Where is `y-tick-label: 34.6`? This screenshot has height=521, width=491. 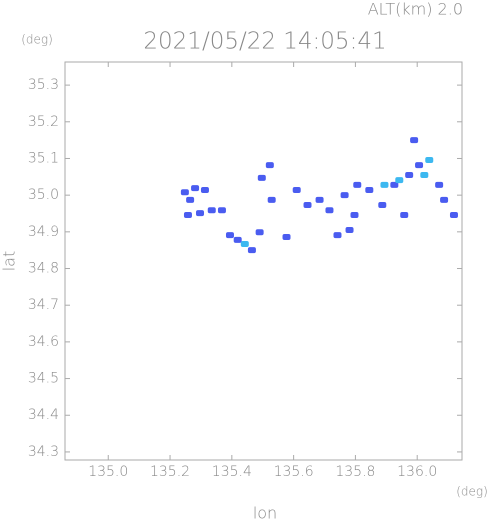
y-tick-label: 34.6 is located at coordinates (43, 342).